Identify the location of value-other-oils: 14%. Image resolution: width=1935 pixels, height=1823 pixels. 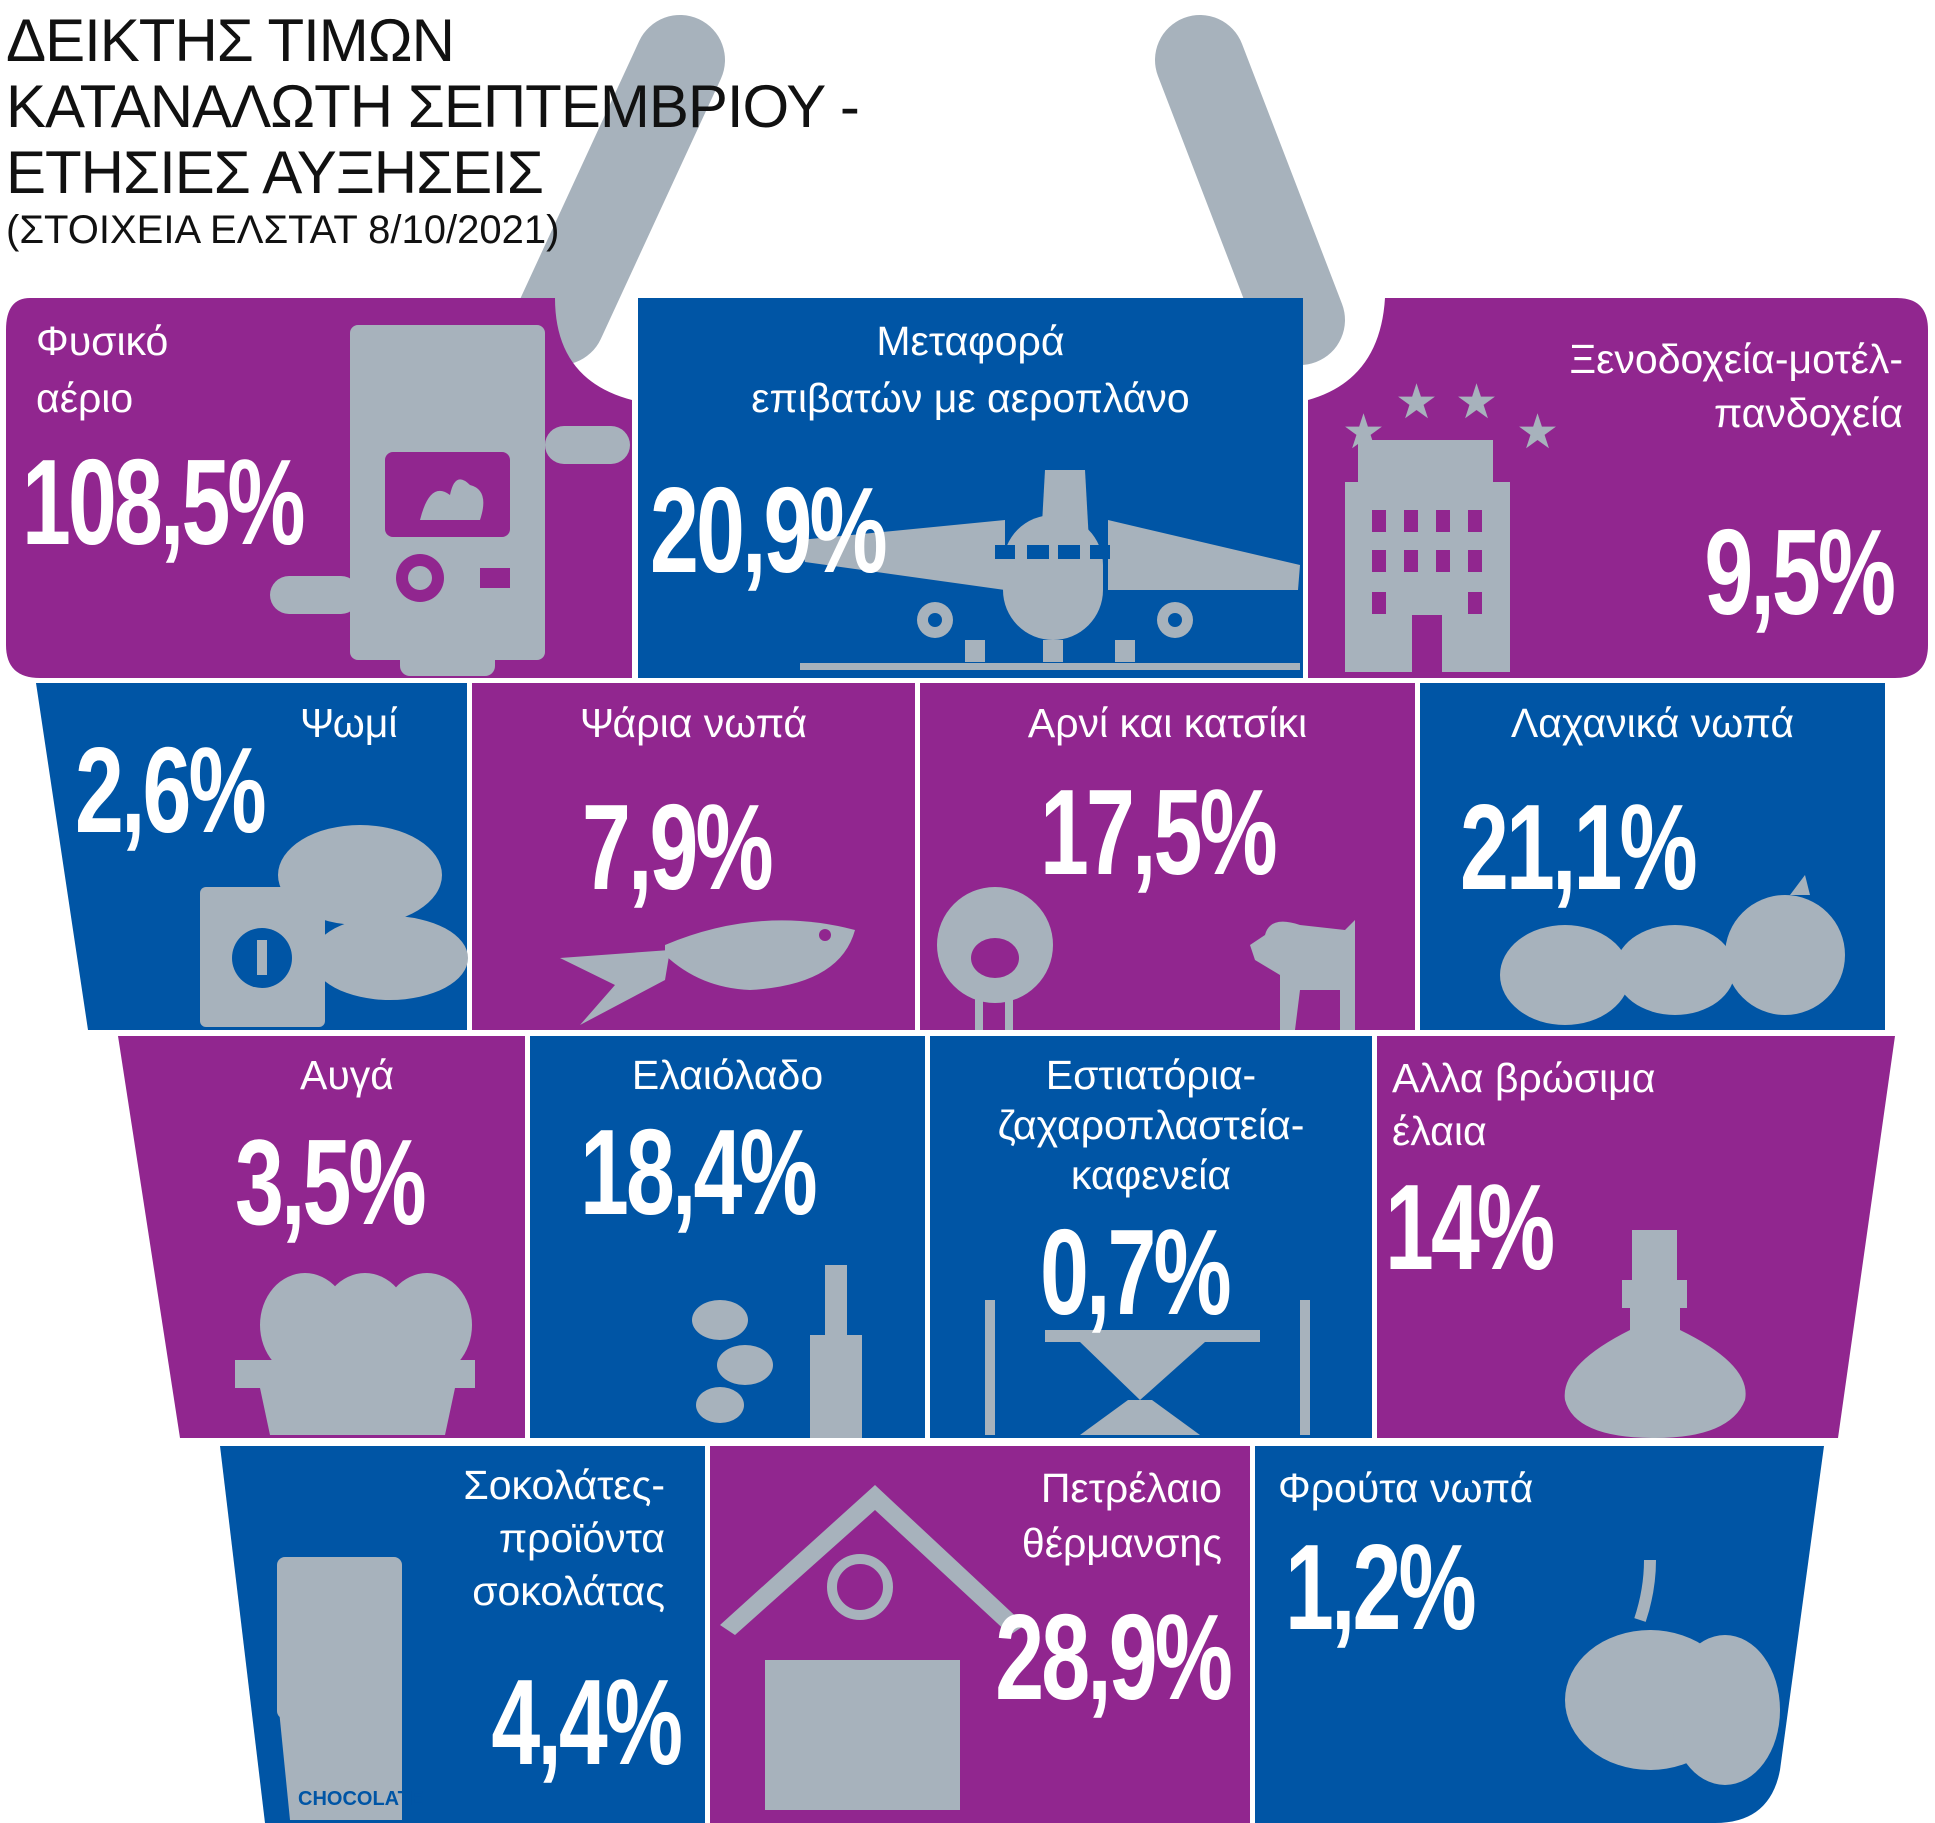
(1470, 1227).